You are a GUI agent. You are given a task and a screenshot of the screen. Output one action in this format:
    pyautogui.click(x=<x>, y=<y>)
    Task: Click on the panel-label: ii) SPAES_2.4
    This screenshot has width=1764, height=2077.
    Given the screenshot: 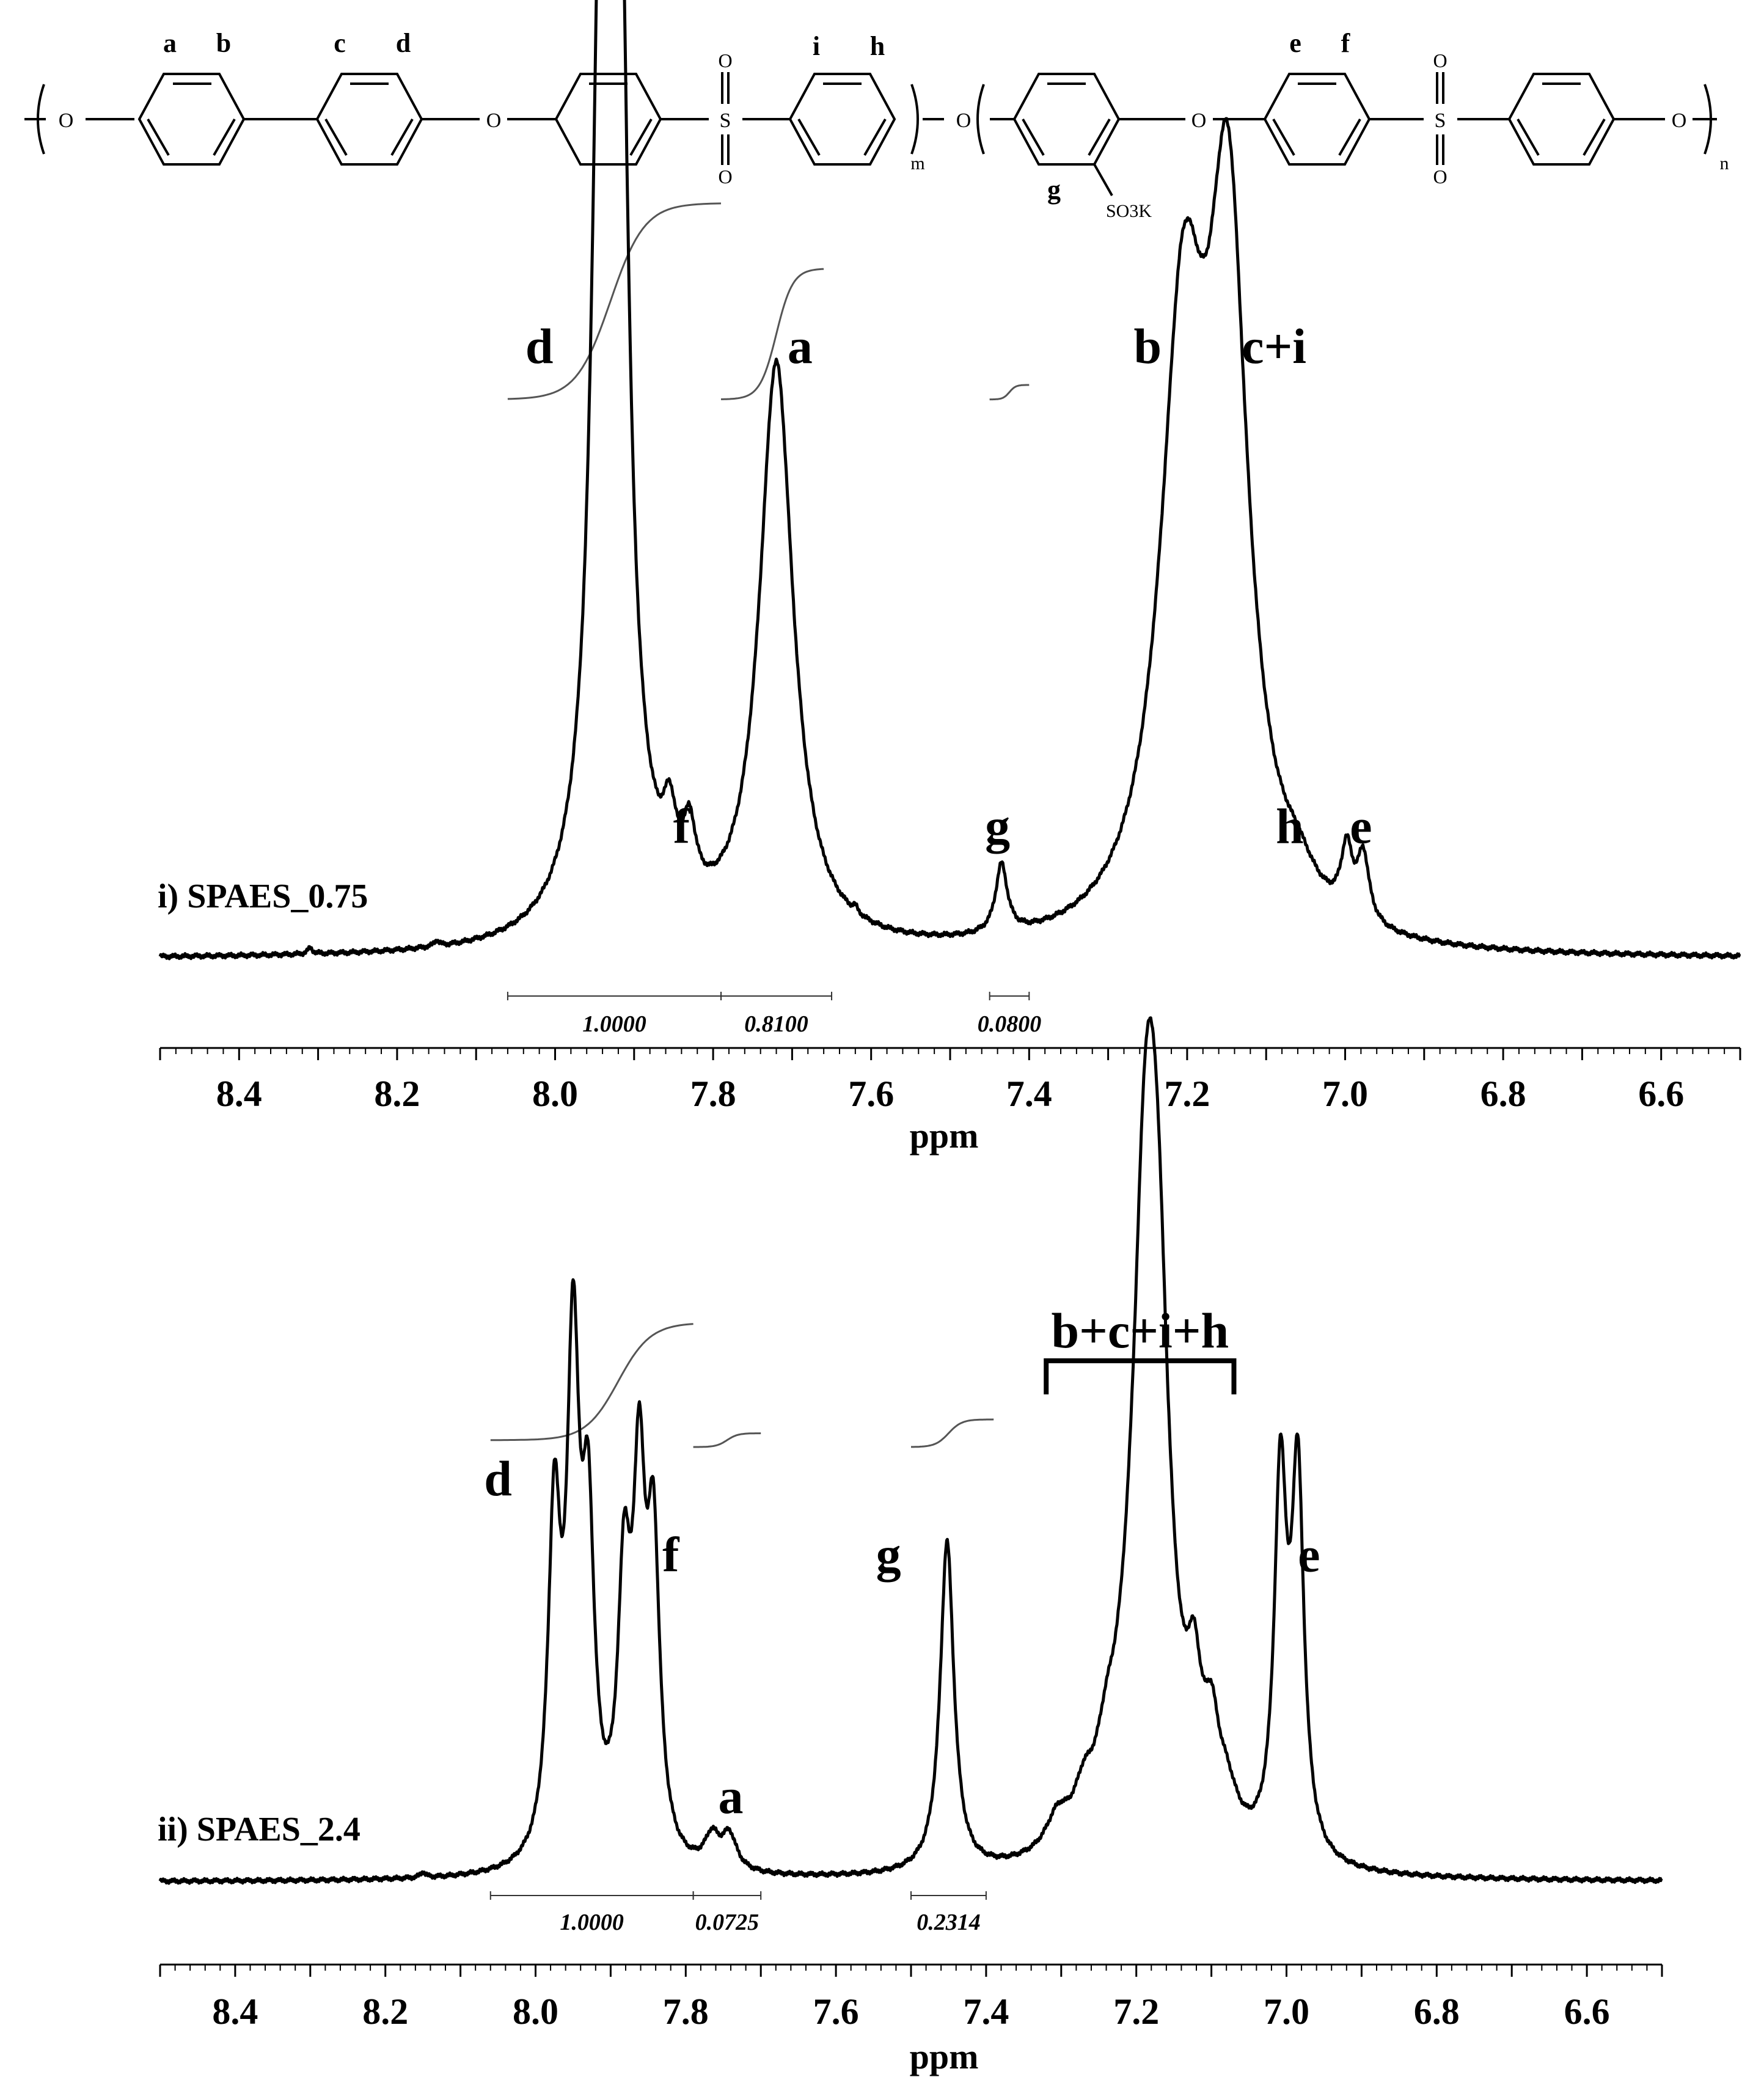 What is the action you would take?
    pyautogui.click(x=259, y=1829)
    